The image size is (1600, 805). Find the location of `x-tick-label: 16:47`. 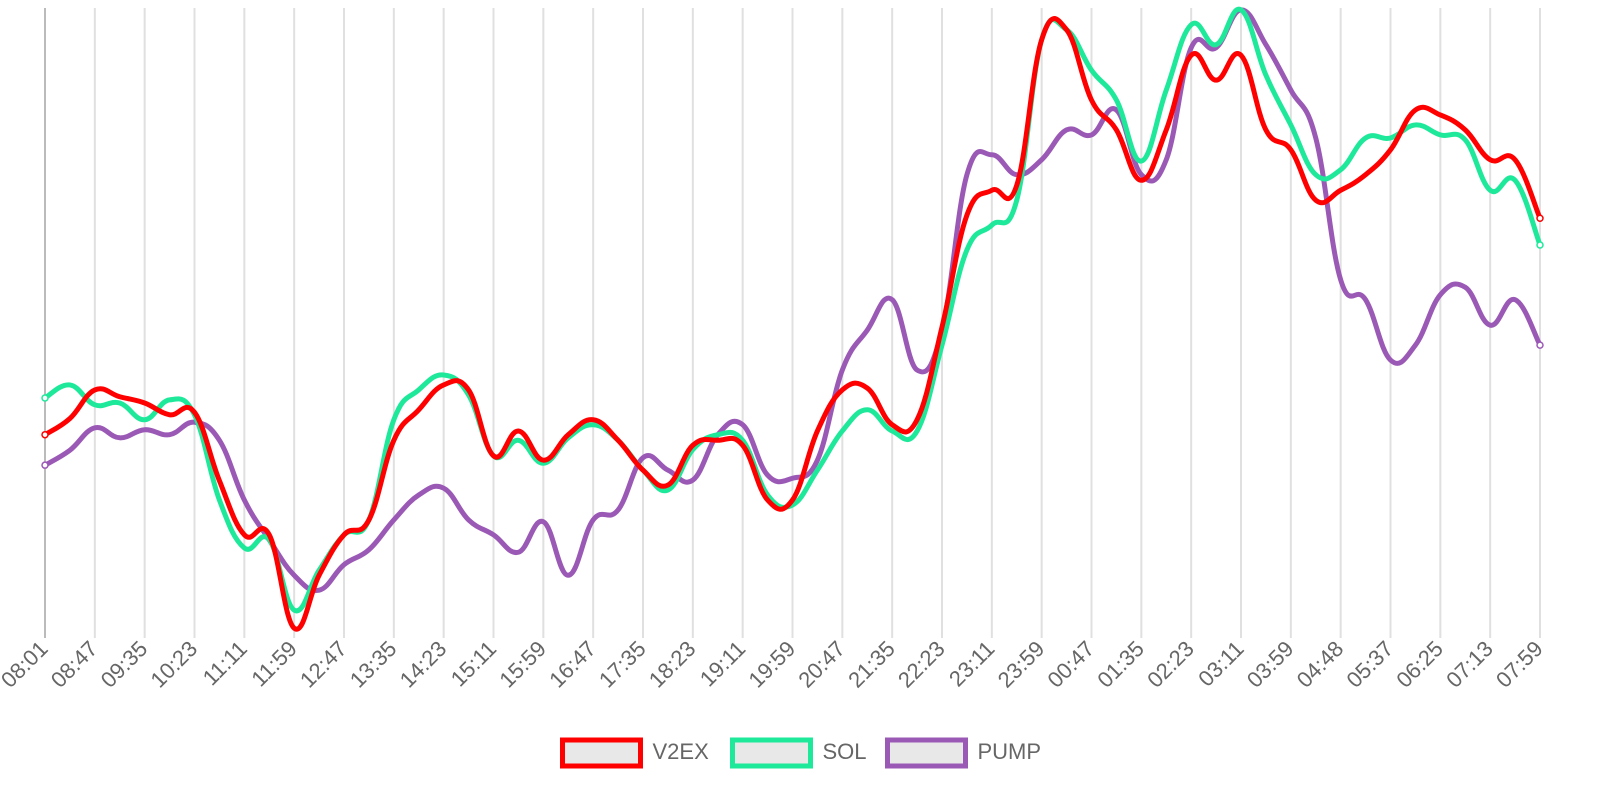

x-tick-label: 16:47 is located at coordinates (572, 664).